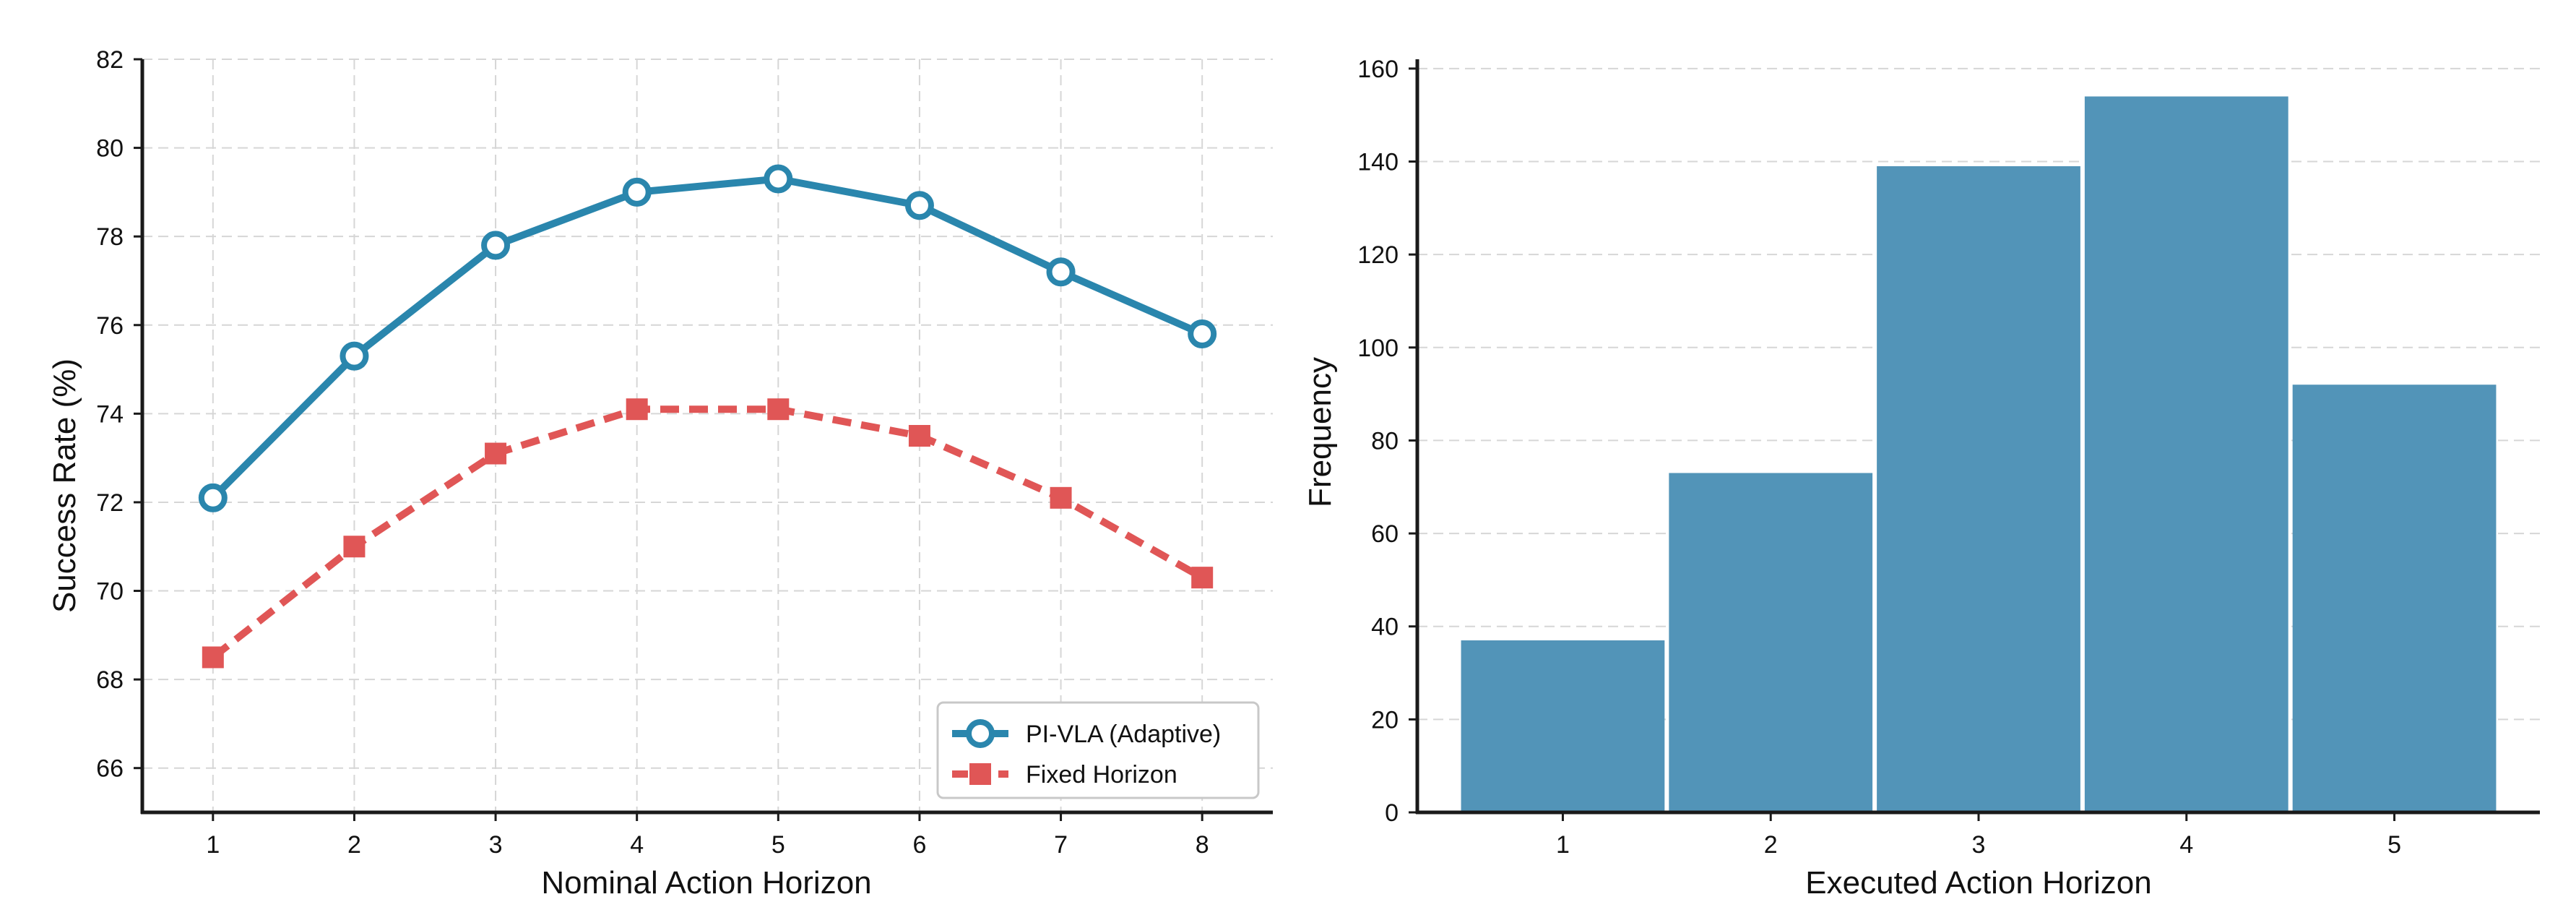  I want to click on y-tick-label: 20, so click(1385, 720).